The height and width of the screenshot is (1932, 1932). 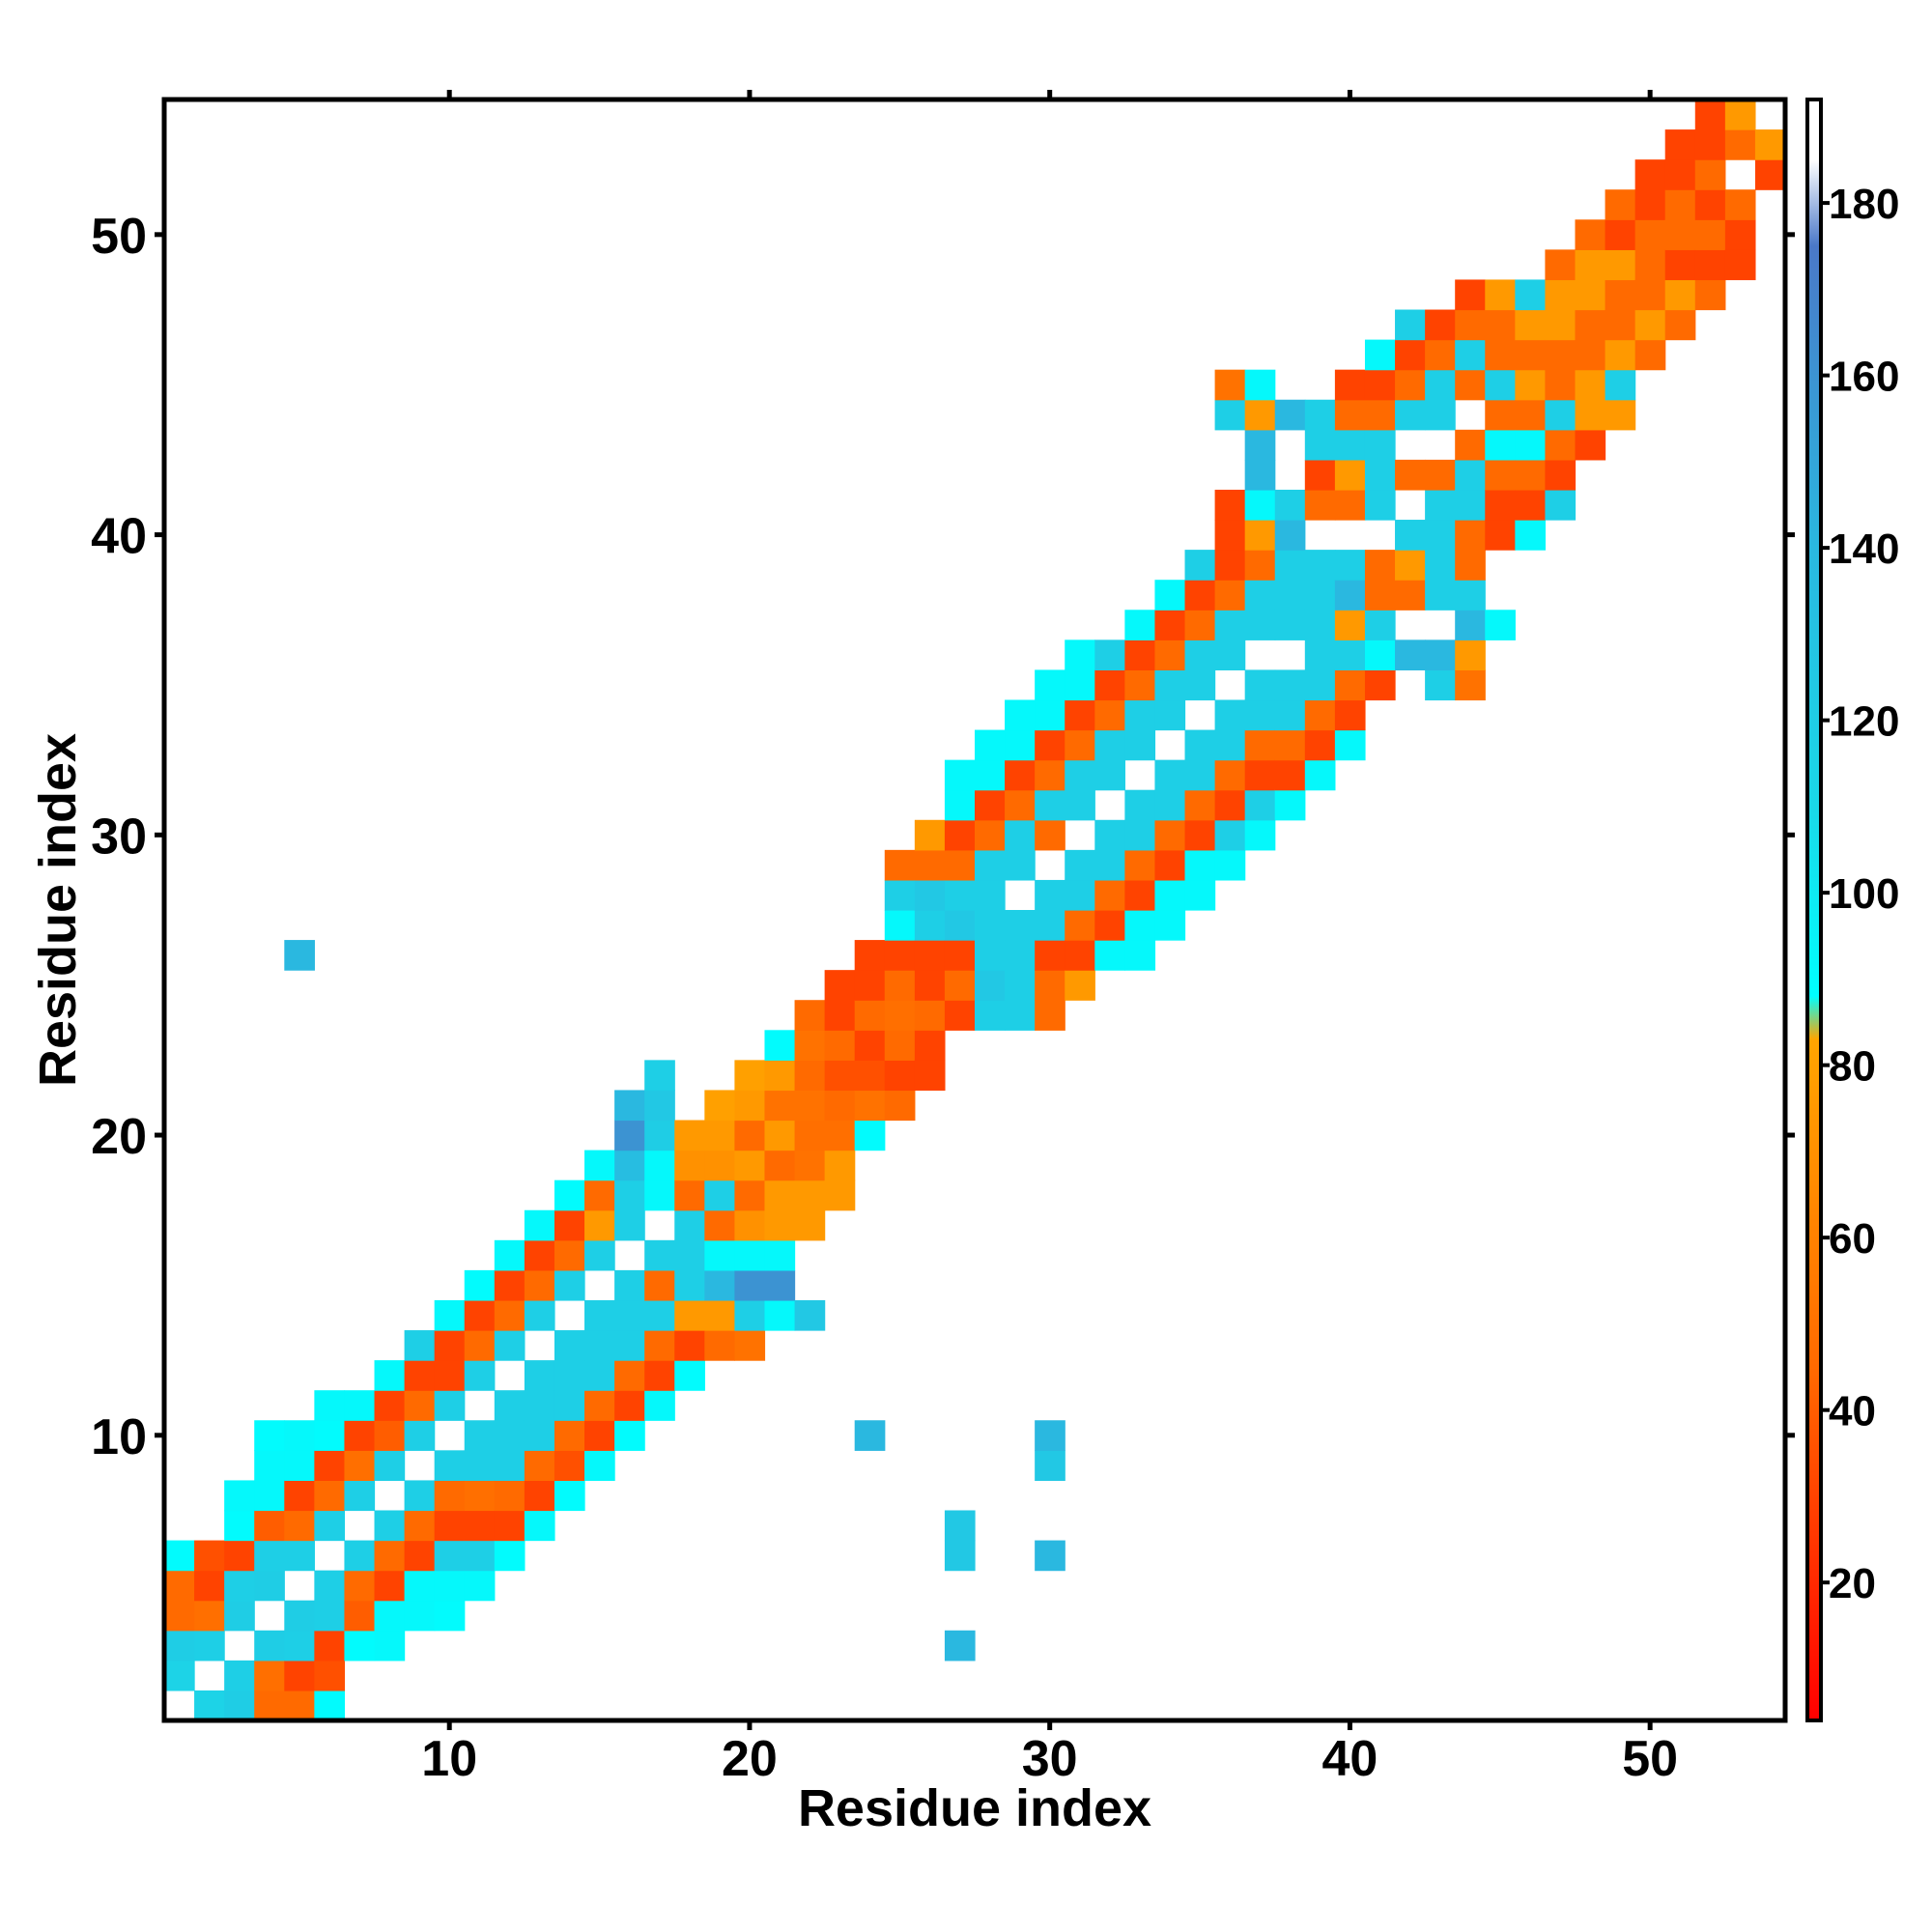 I want to click on x-tick-label: 50, so click(x=1650, y=1759).